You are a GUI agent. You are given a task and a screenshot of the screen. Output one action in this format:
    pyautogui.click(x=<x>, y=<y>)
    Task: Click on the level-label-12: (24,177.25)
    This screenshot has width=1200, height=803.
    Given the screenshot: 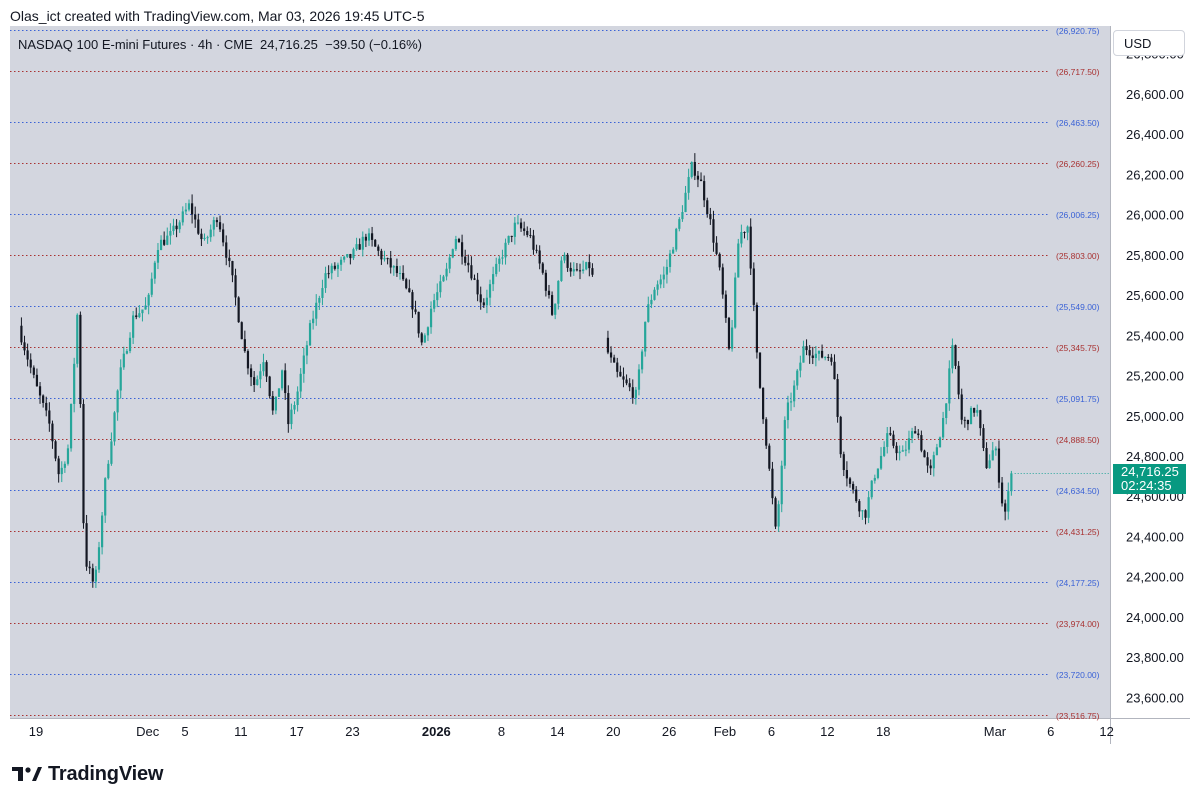 What is the action you would take?
    pyautogui.click(x=1078, y=583)
    